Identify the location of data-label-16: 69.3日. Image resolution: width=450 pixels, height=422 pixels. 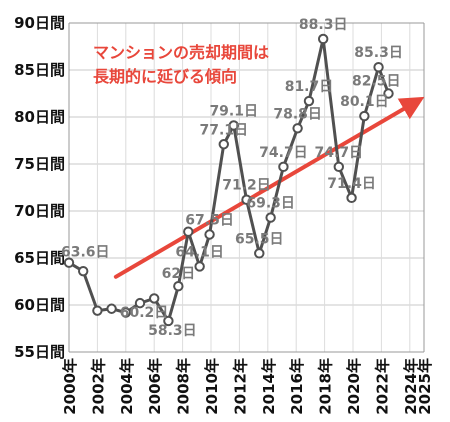
(270, 204).